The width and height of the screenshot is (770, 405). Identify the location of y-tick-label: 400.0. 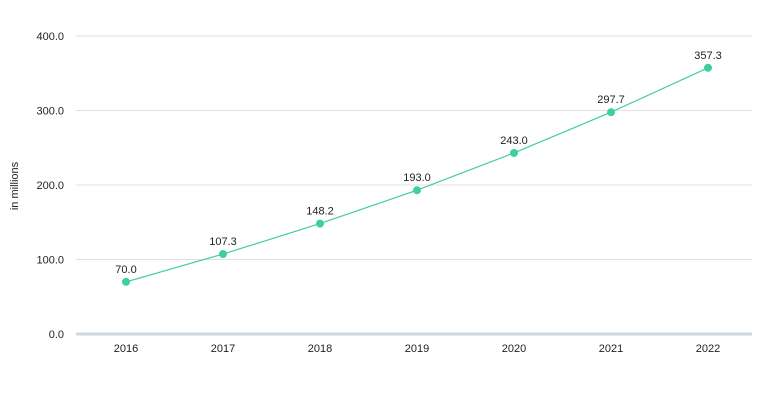
(50, 37).